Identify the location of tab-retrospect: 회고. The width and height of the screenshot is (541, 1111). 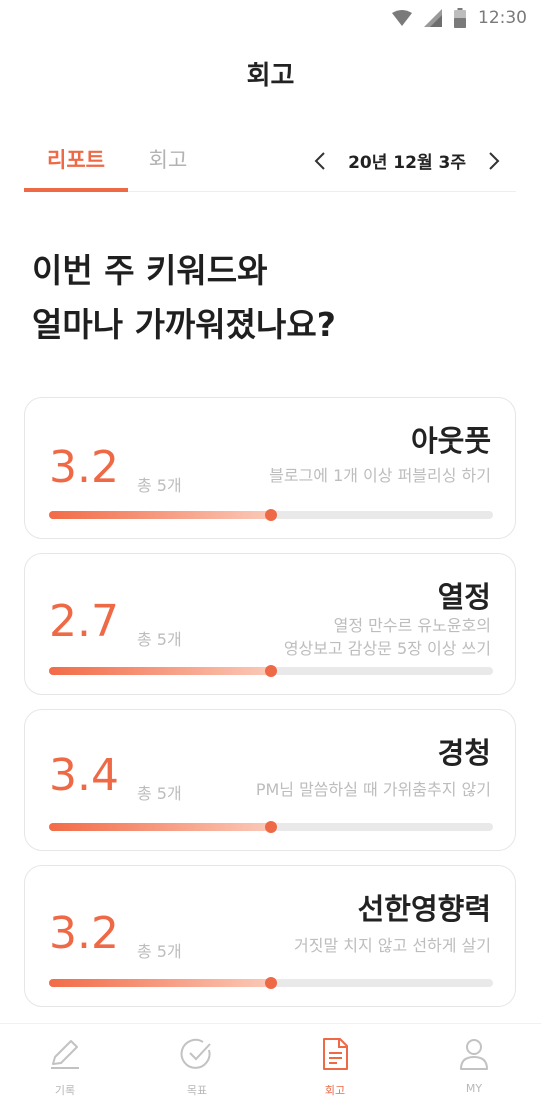
(168, 160).